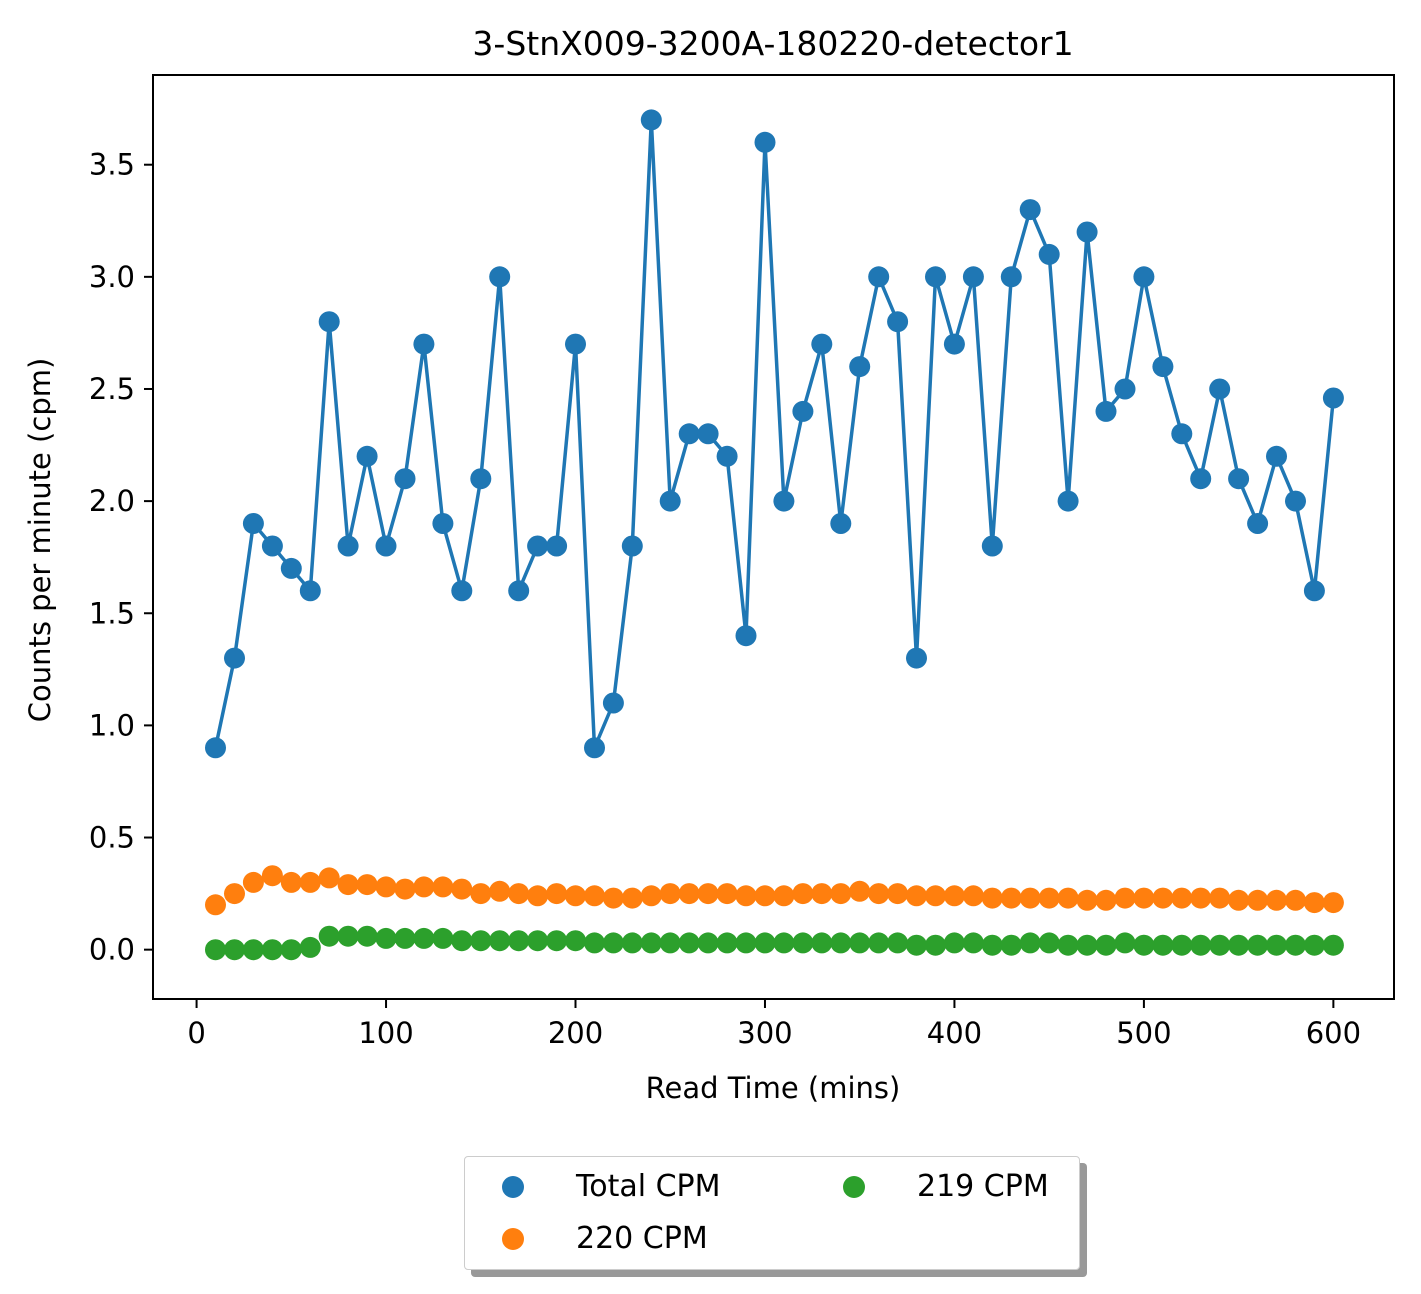 The width and height of the screenshot is (1421, 1294). Describe the element at coordinates (112, 950) in the screenshot. I see `y-tick-label: 0.0` at that location.